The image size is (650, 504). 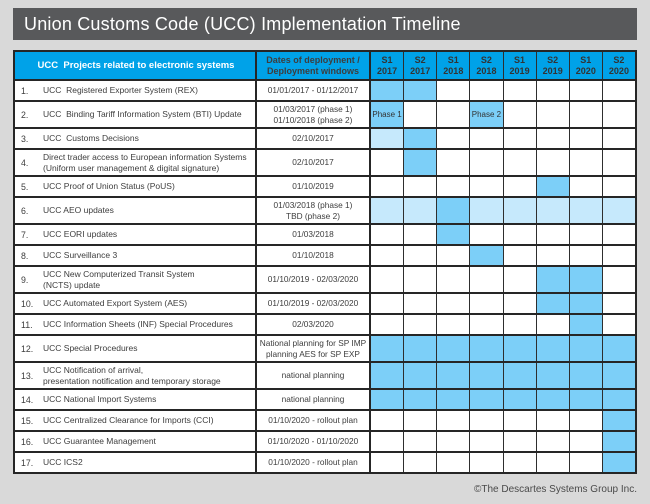 What do you see at coordinates (312, 399) in the screenshot?
I see `dates-cell: national planning` at bounding box center [312, 399].